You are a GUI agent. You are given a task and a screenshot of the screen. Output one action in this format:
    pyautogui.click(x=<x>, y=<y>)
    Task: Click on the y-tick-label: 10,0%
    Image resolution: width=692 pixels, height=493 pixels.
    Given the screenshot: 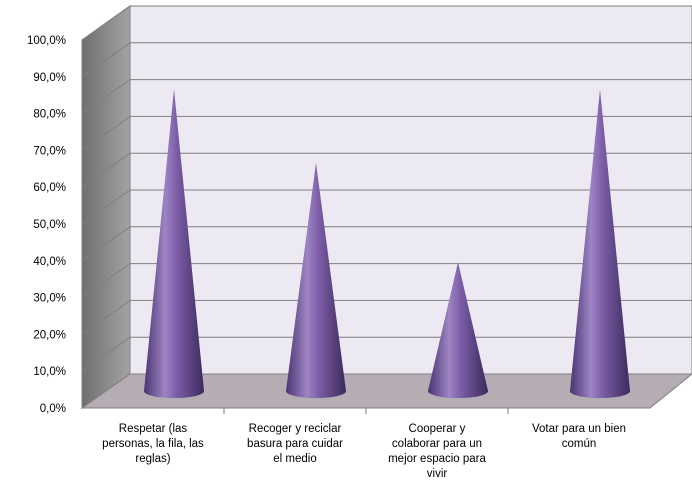 What is the action you would take?
    pyautogui.click(x=49, y=372)
    